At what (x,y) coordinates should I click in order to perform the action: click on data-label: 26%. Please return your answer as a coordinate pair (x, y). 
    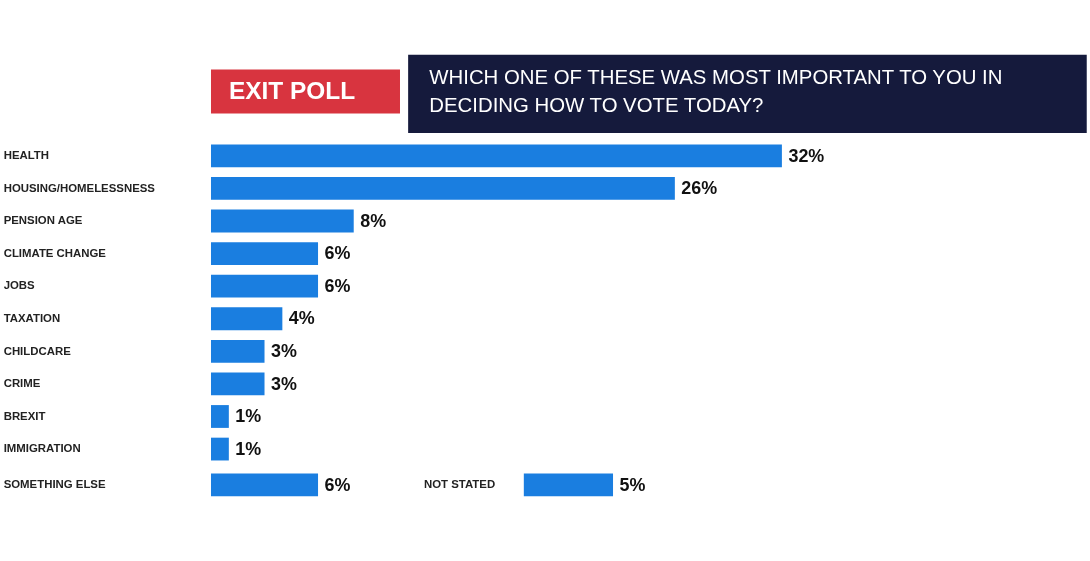
    Looking at the image, I should click on (699, 188).